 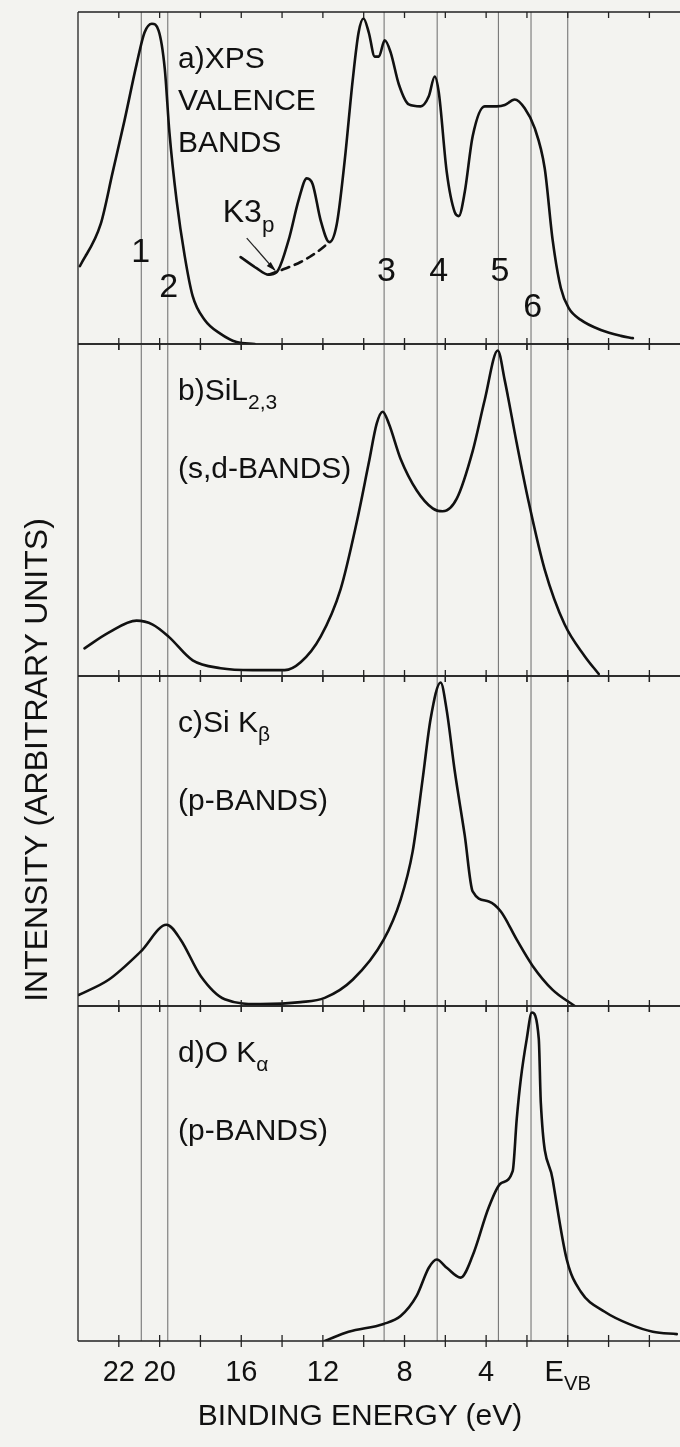 What do you see at coordinates (36, 760) in the screenshot?
I see `y-axis-title: INTENSITY (ARBITRARY UNITS)` at bounding box center [36, 760].